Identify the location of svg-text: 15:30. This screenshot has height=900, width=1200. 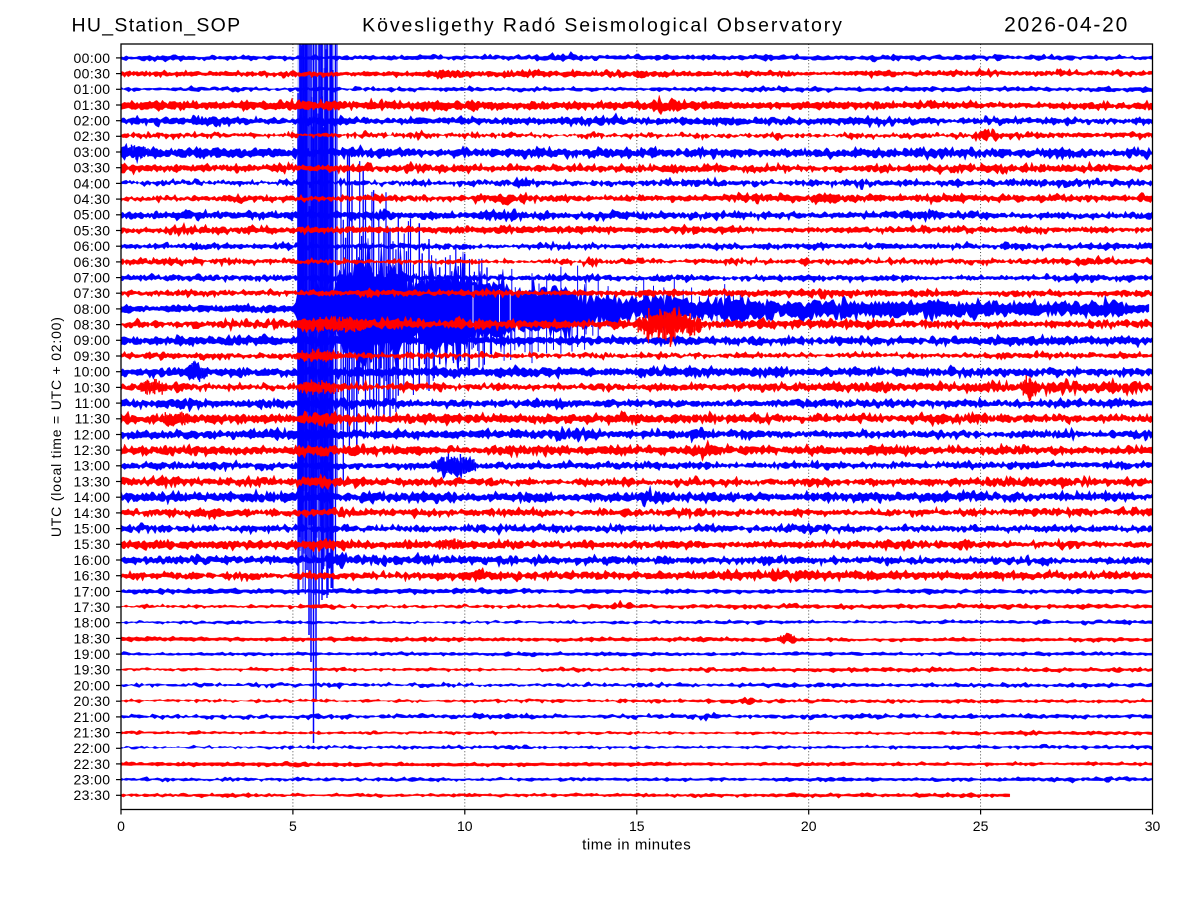
(91, 544).